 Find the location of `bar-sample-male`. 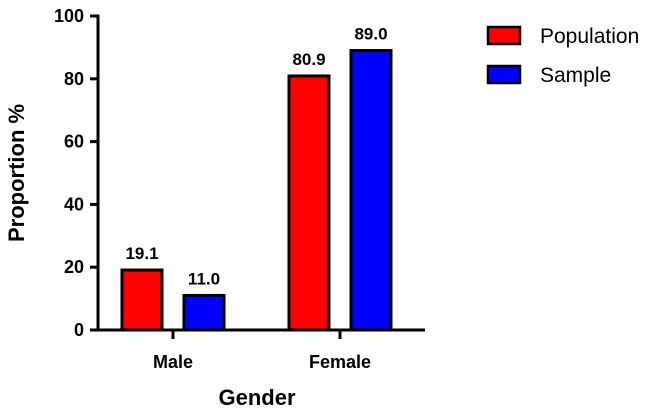

bar-sample-male is located at coordinates (204, 312).